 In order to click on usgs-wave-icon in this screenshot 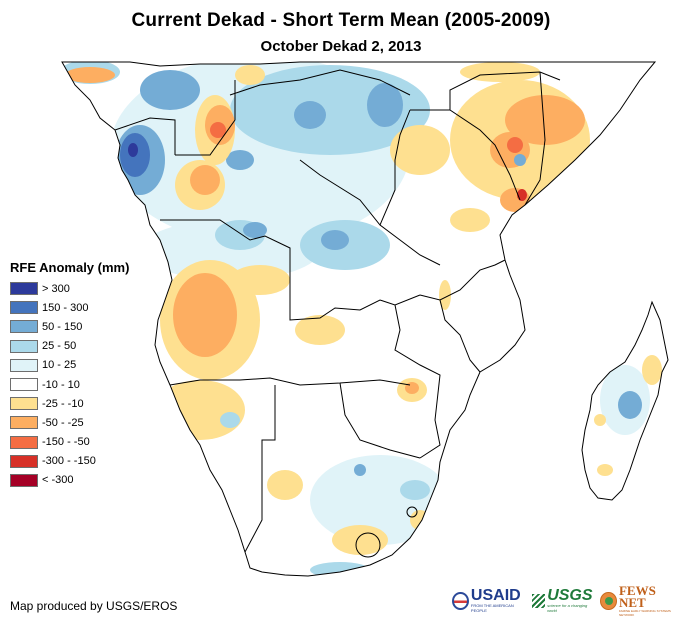, I will do `click(539, 601)`.